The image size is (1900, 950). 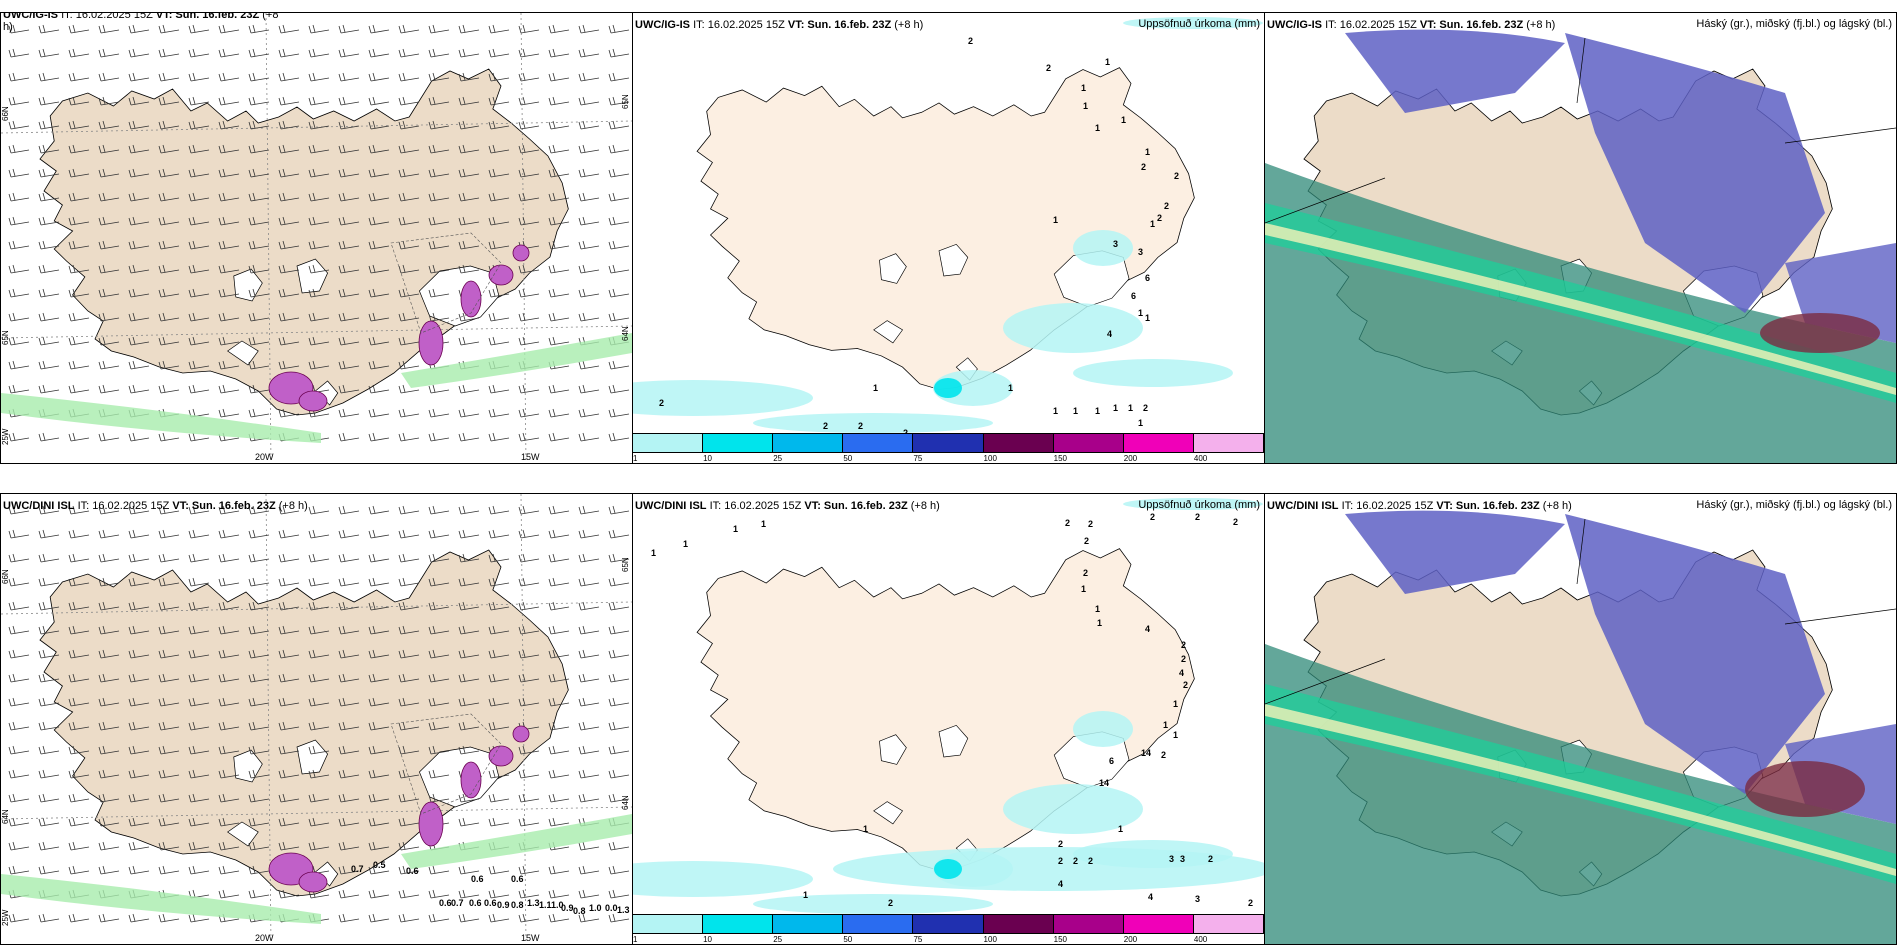 I want to click on precip-core, so click(x=948, y=869).